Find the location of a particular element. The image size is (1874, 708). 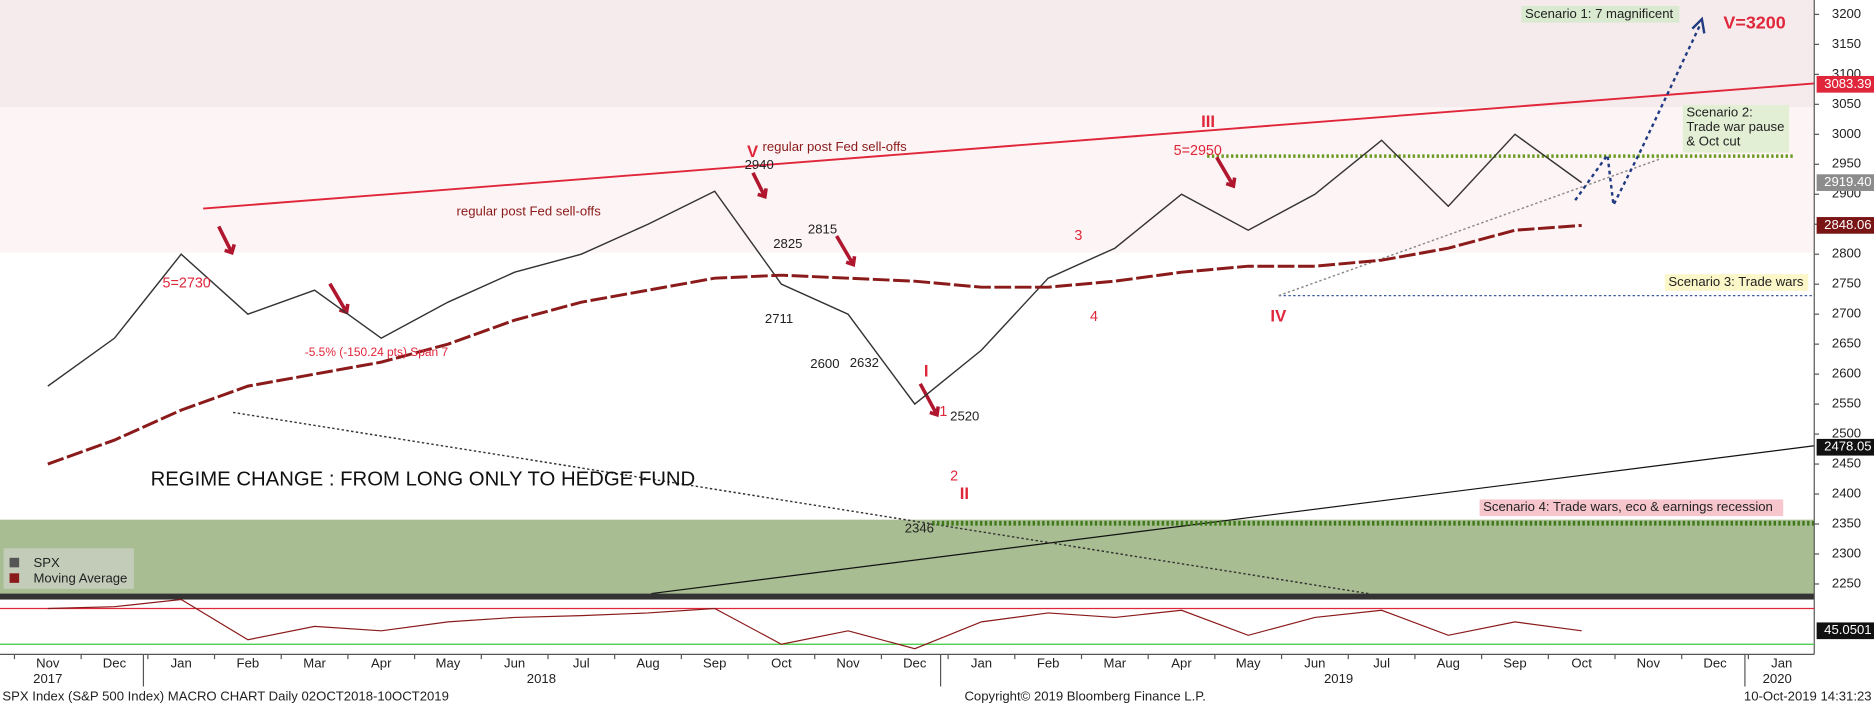

y-tick-label: 2300 is located at coordinates (1846, 552).